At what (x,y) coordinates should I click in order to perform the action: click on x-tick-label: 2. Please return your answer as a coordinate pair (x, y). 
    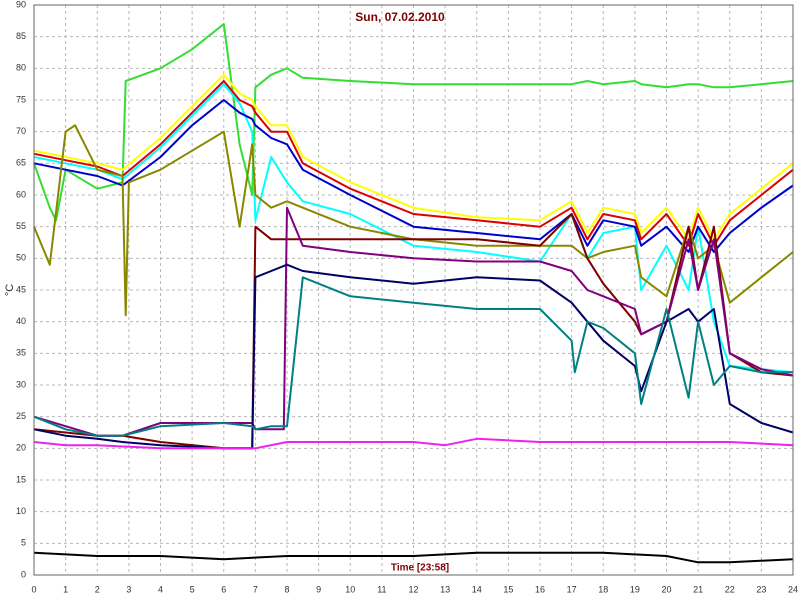
    Looking at the image, I should click on (97, 589).